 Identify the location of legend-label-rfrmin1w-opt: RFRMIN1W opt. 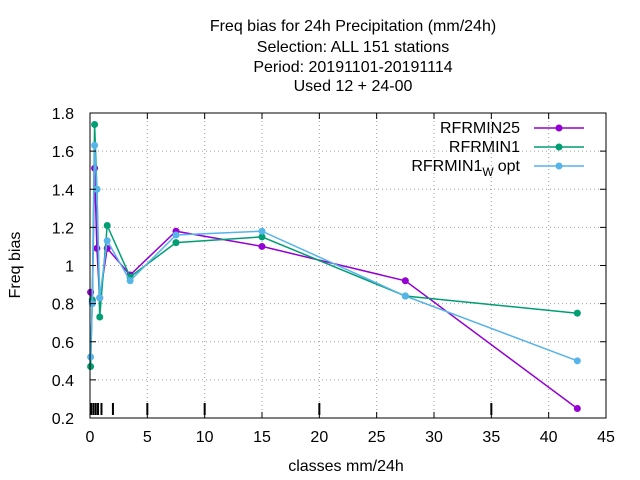
(465, 168).